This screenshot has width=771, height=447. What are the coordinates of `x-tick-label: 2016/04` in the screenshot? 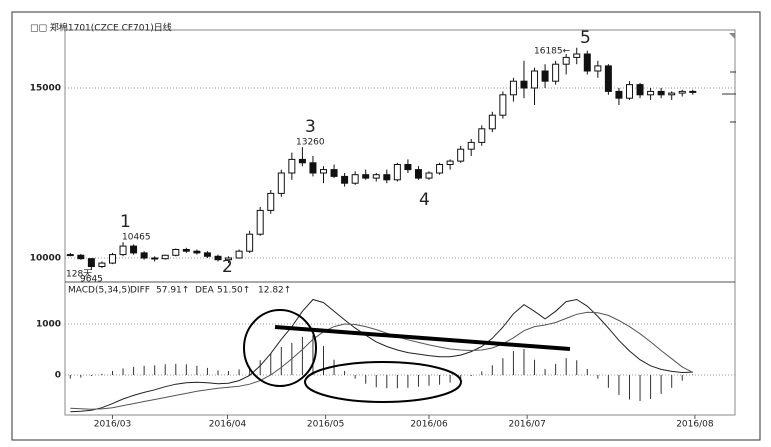 It's located at (228, 425).